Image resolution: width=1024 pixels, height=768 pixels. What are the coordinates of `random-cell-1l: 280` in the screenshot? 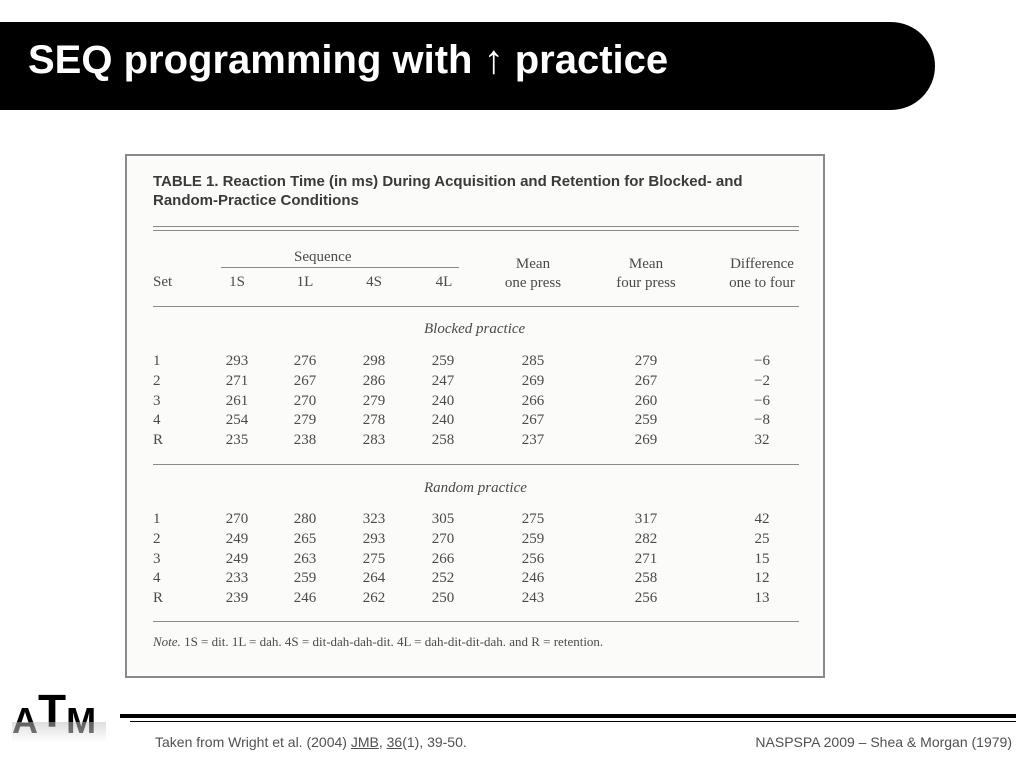 It's located at (305, 519).